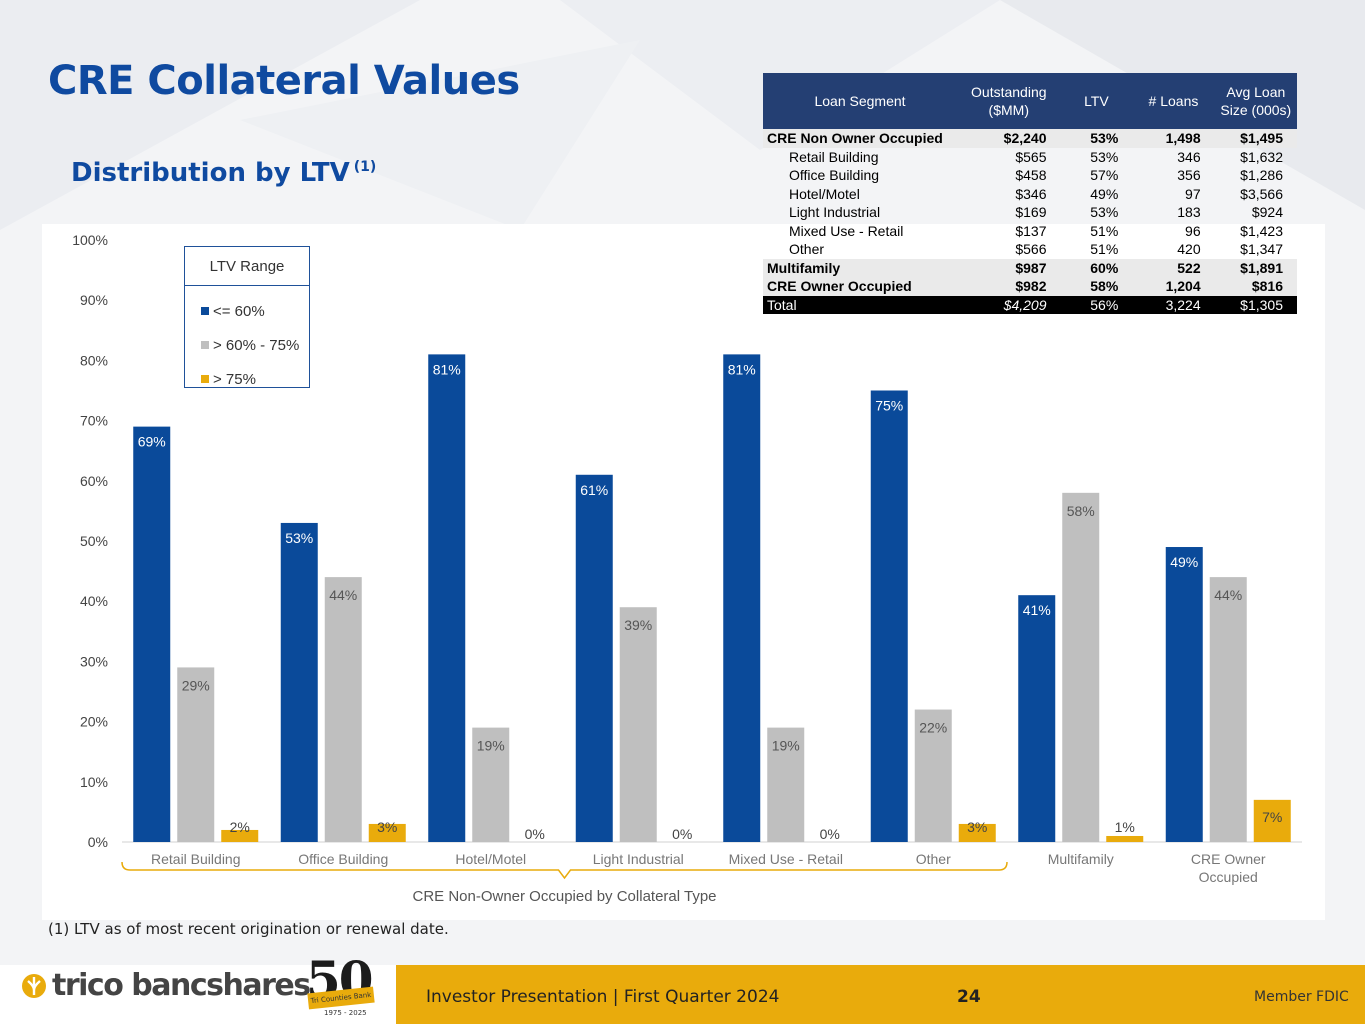 The width and height of the screenshot is (1365, 1024). Describe the element at coordinates (1272, 817) in the screenshot. I see `data-label: 7%` at that location.